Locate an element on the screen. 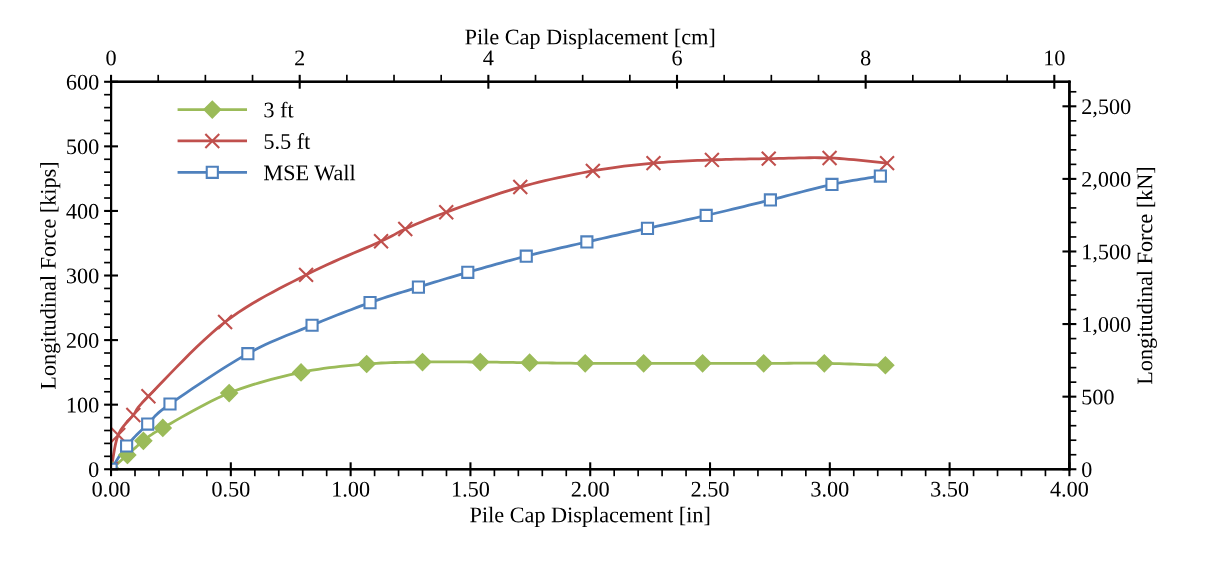 The image size is (1207, 564). x-tick-label: 2.00 is located at coordinates (590, 489).